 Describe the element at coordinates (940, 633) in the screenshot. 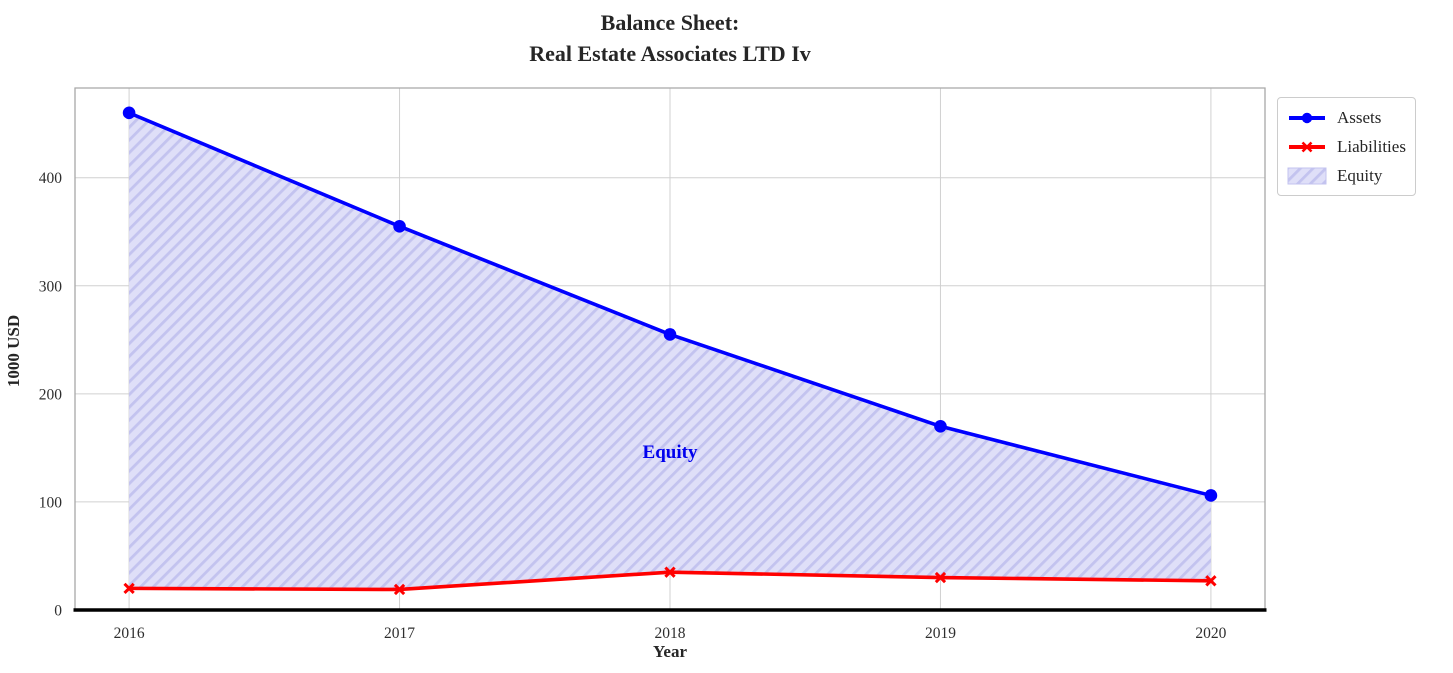

I see `x-tick-label: 2019` at that location.